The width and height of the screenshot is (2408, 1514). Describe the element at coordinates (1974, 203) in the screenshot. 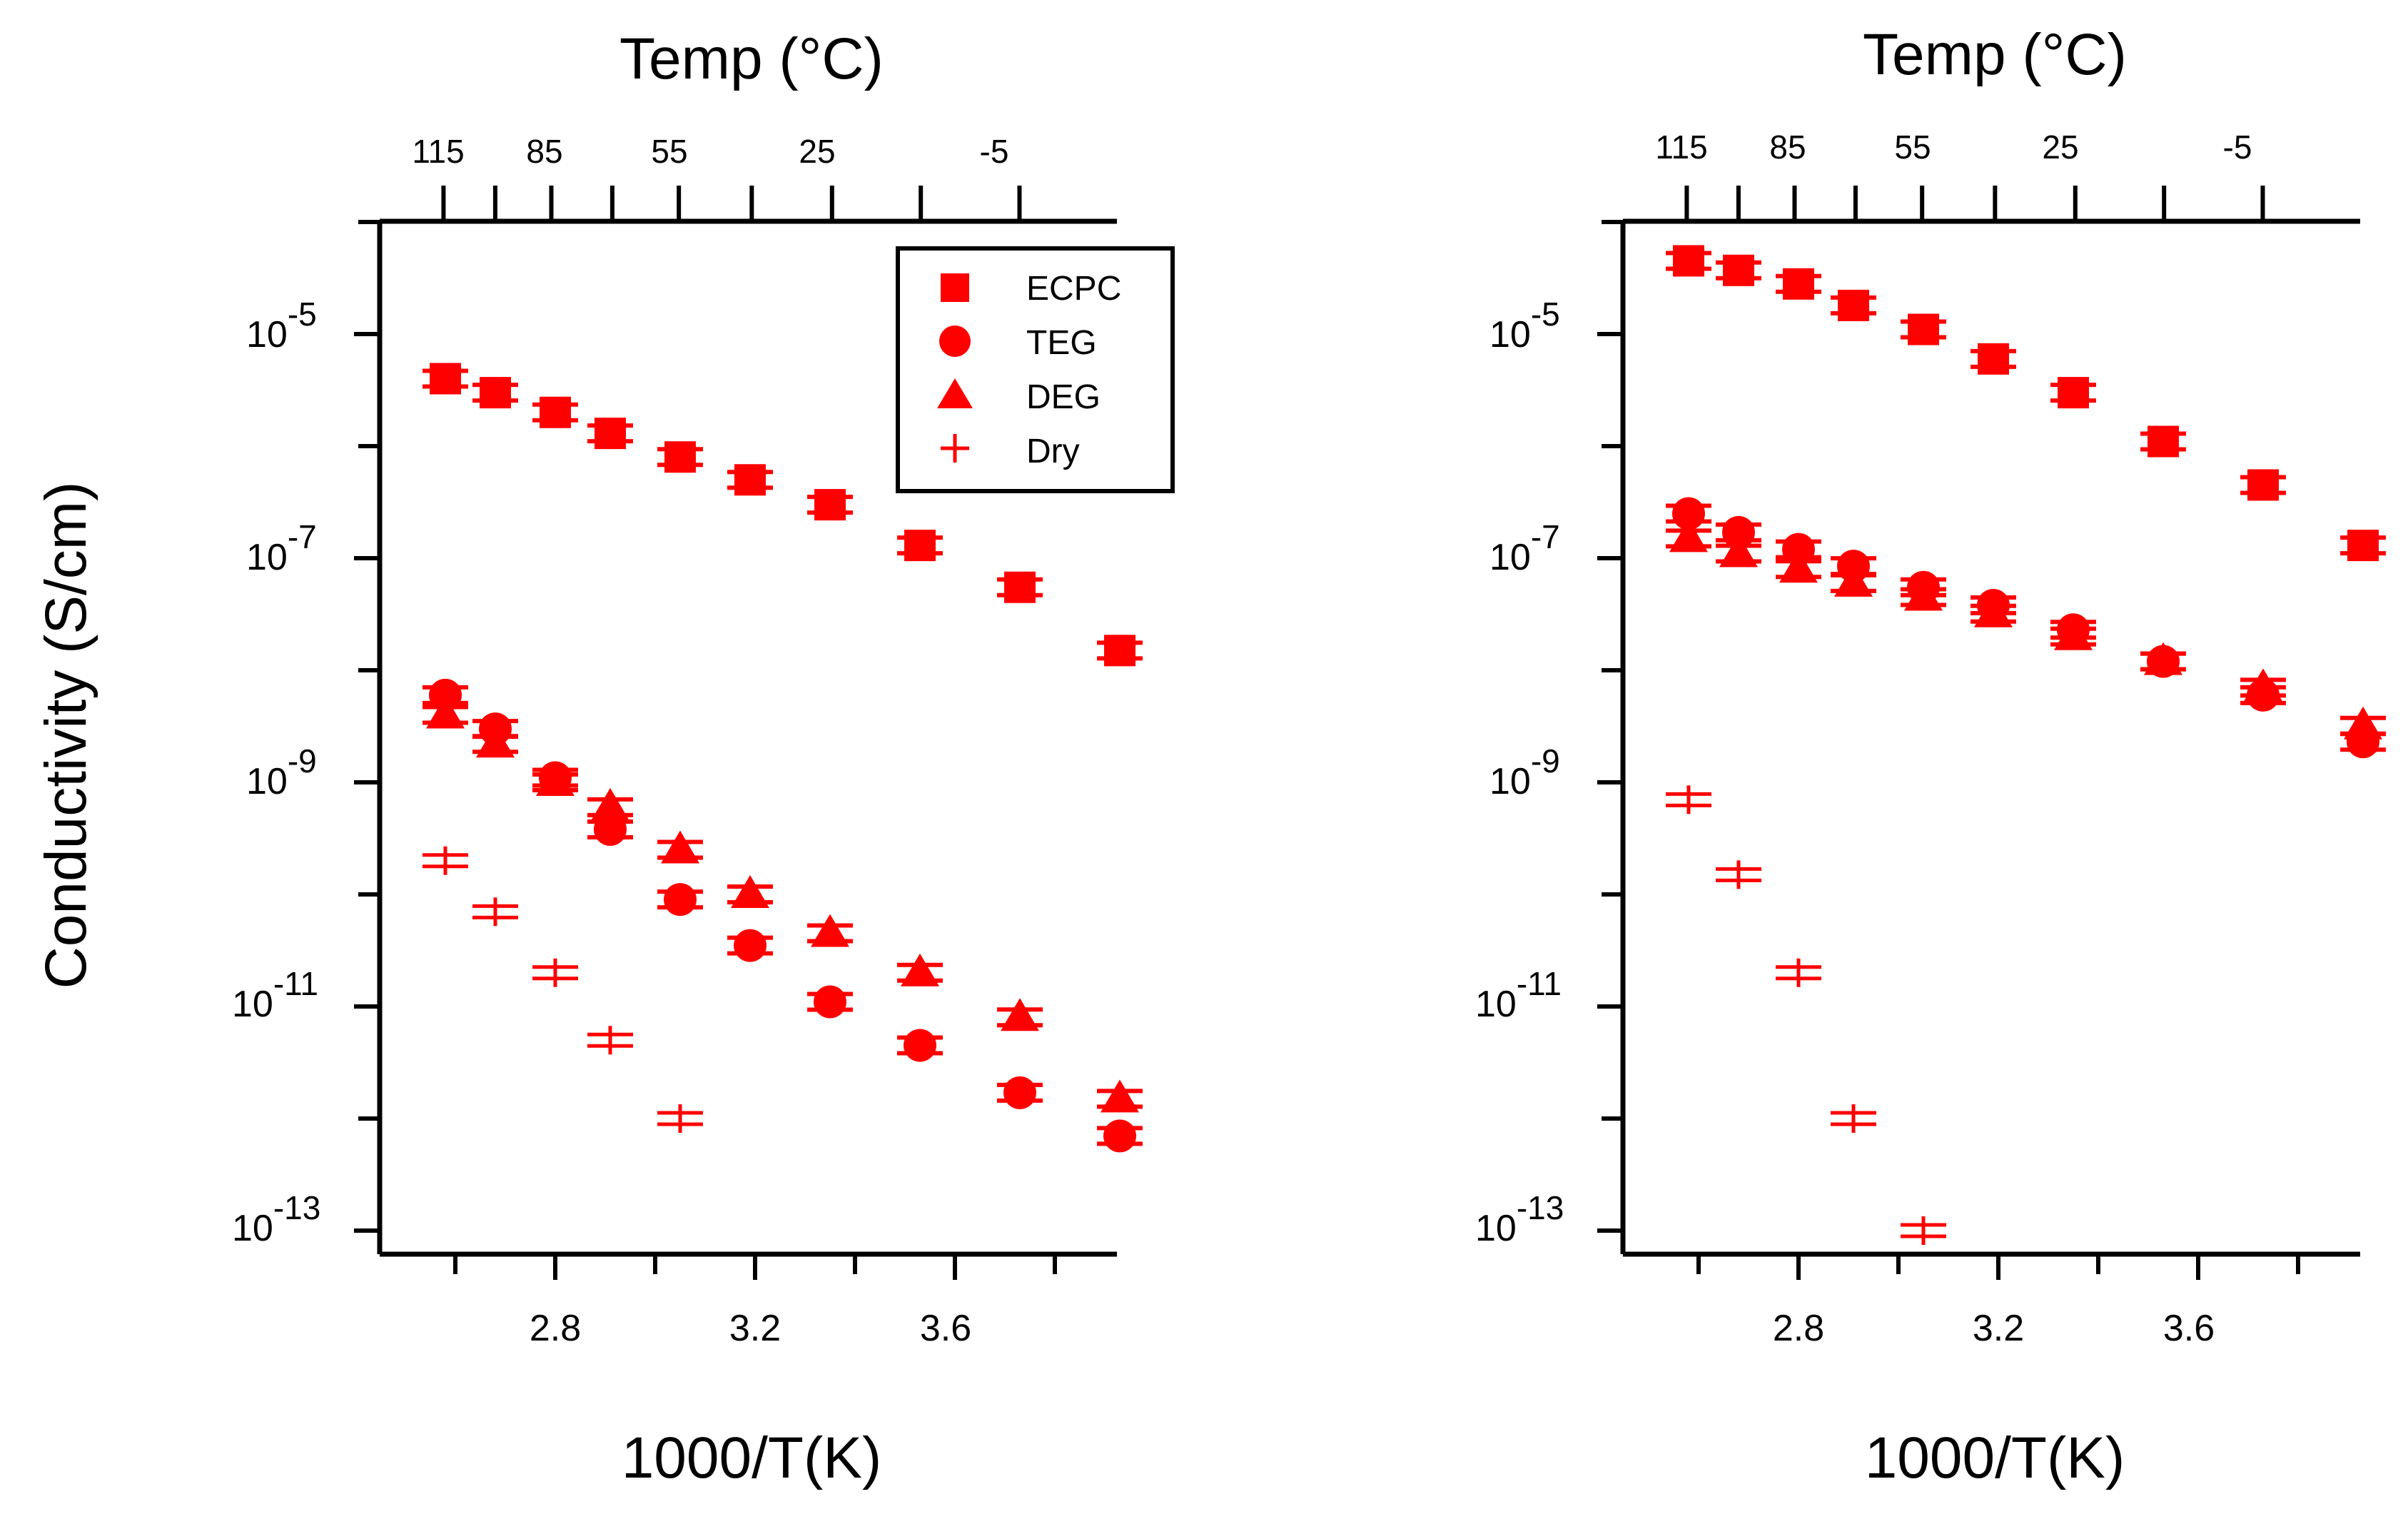

I see `right-top-ticks` at that location.